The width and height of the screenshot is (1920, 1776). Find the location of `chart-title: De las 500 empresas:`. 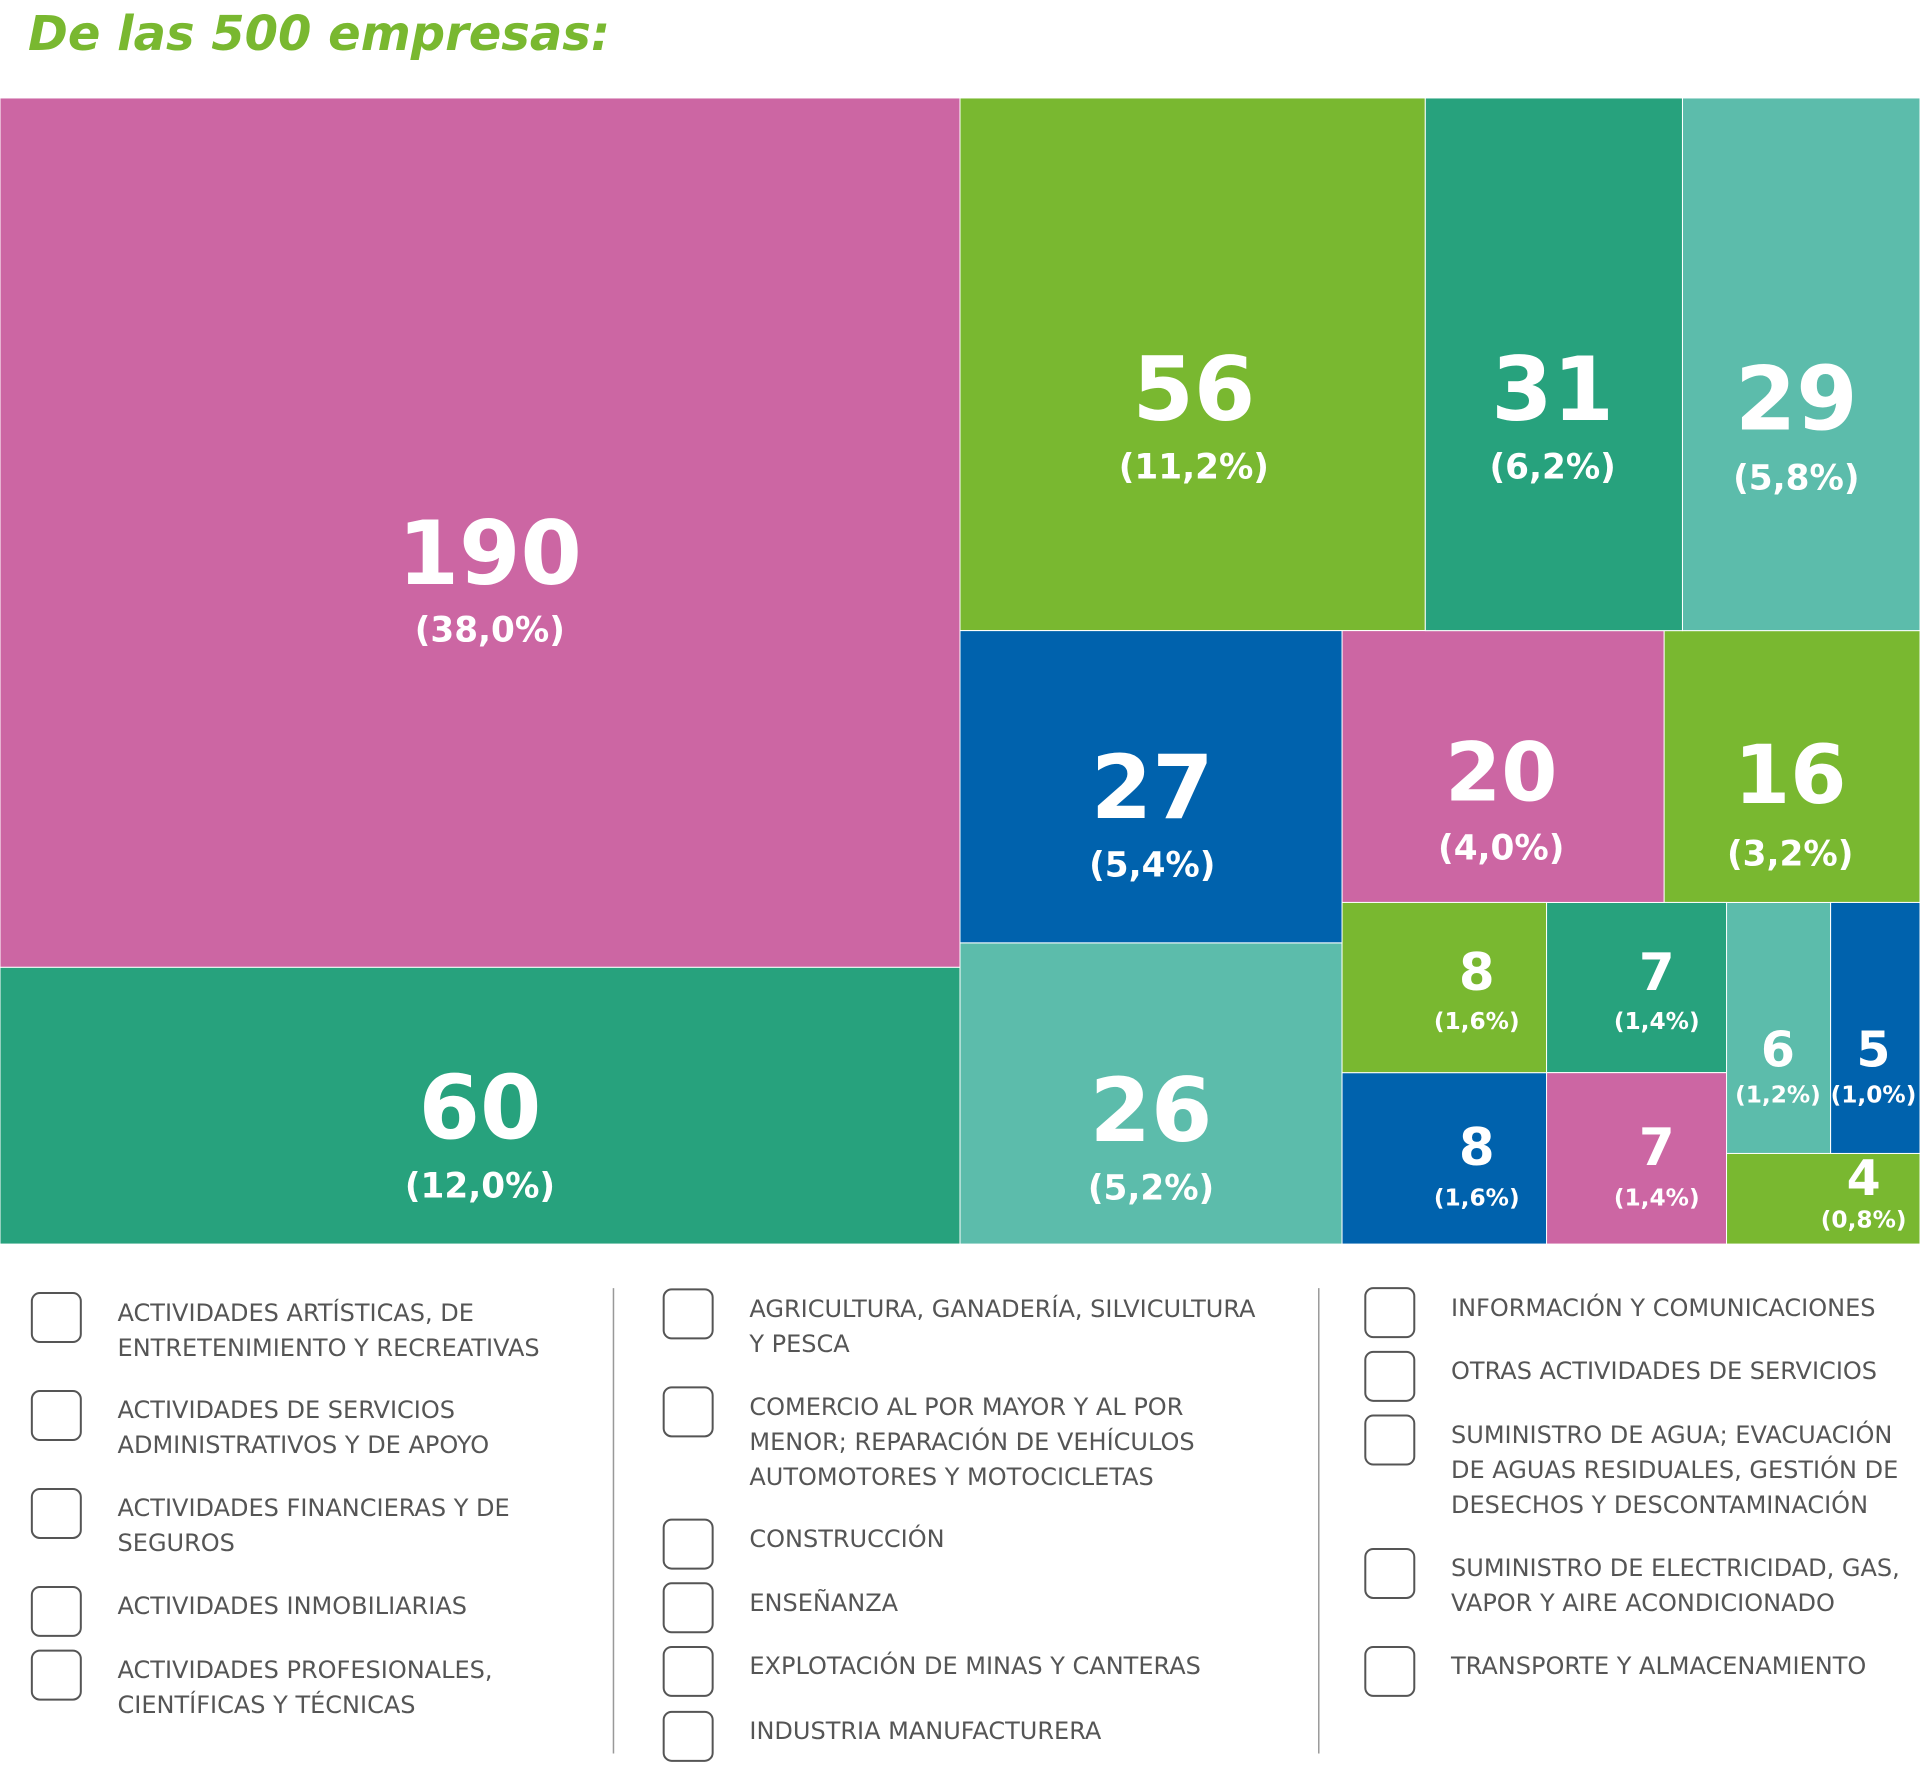

chart-title: De las 500 empresas: is located at coordinates (319, 34).